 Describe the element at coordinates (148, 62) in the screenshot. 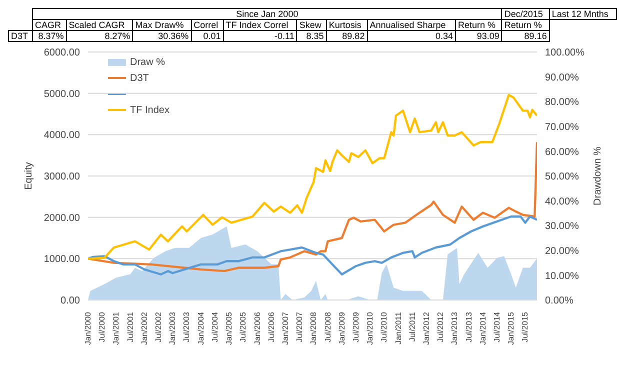

I see `legend-label: Draw %` at that location.